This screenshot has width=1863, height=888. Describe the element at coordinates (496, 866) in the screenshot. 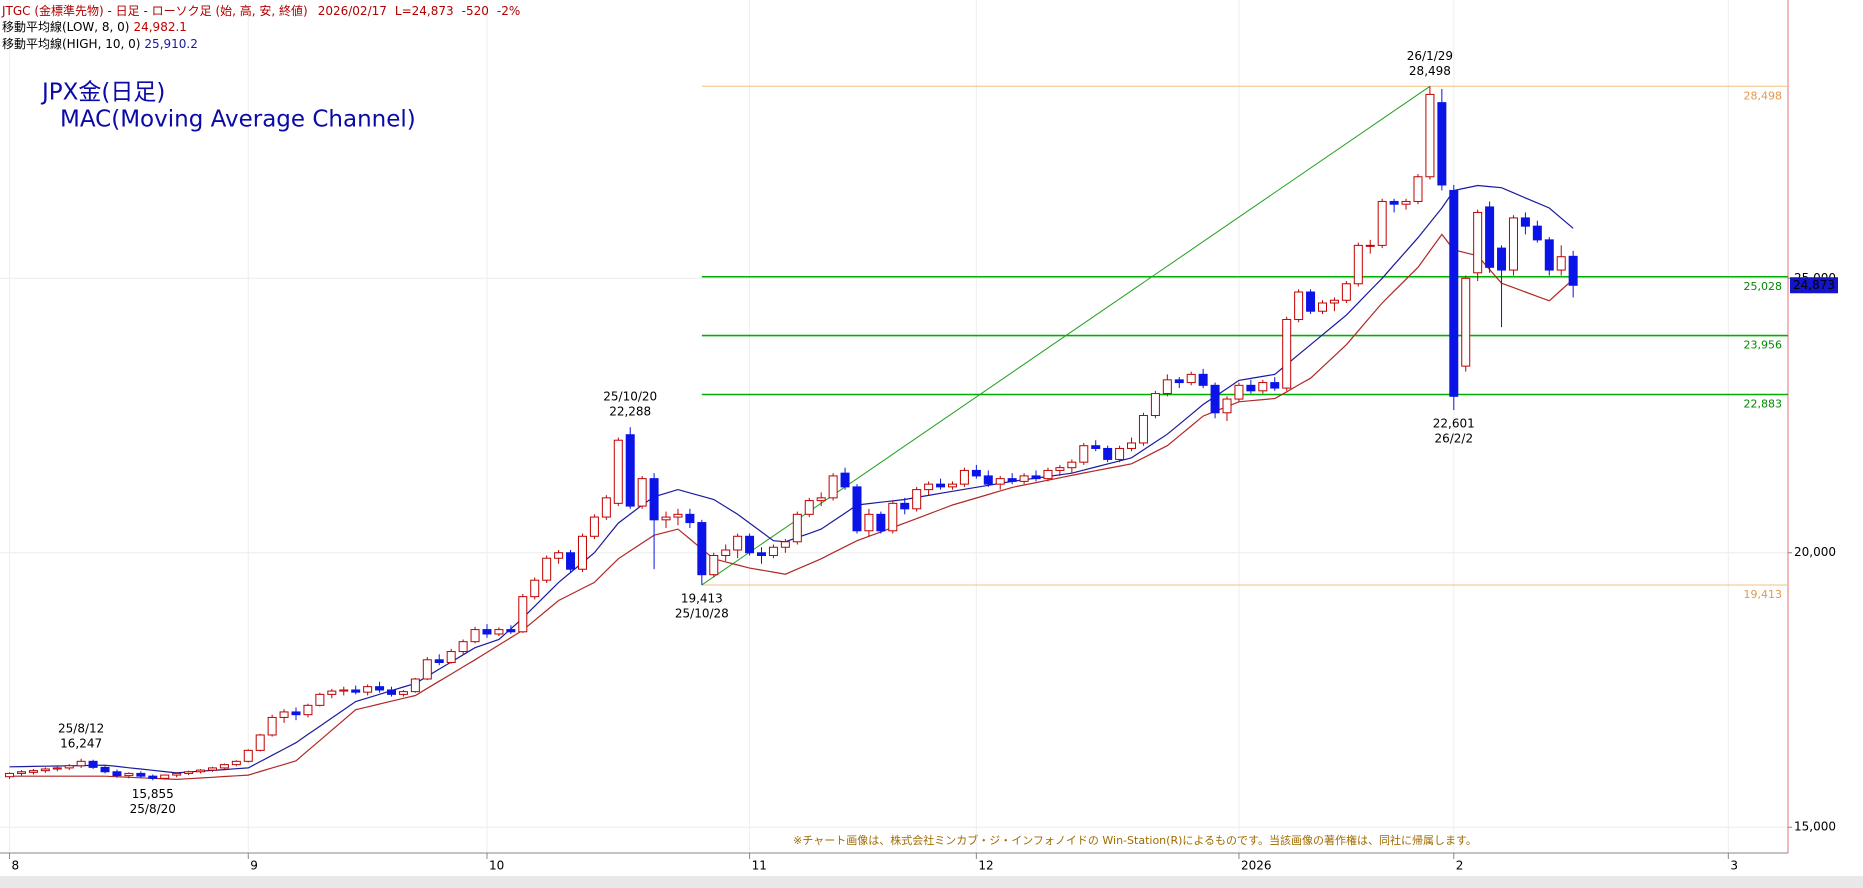

I see `x-tick-label: 10` at that location.